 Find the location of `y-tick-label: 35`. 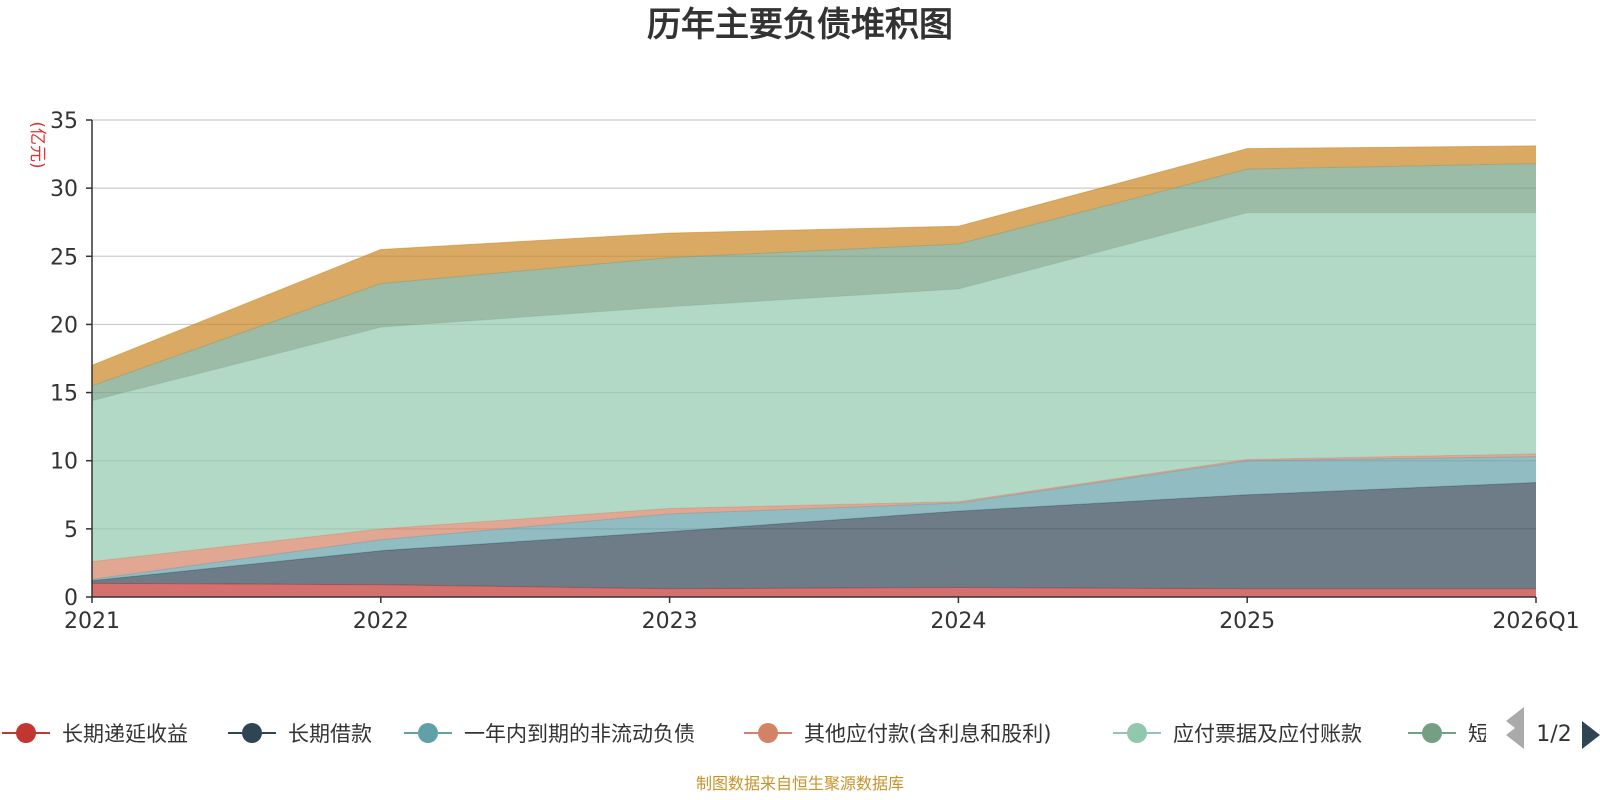

y-tick-label: 35 is located at coordinates (64, 121).